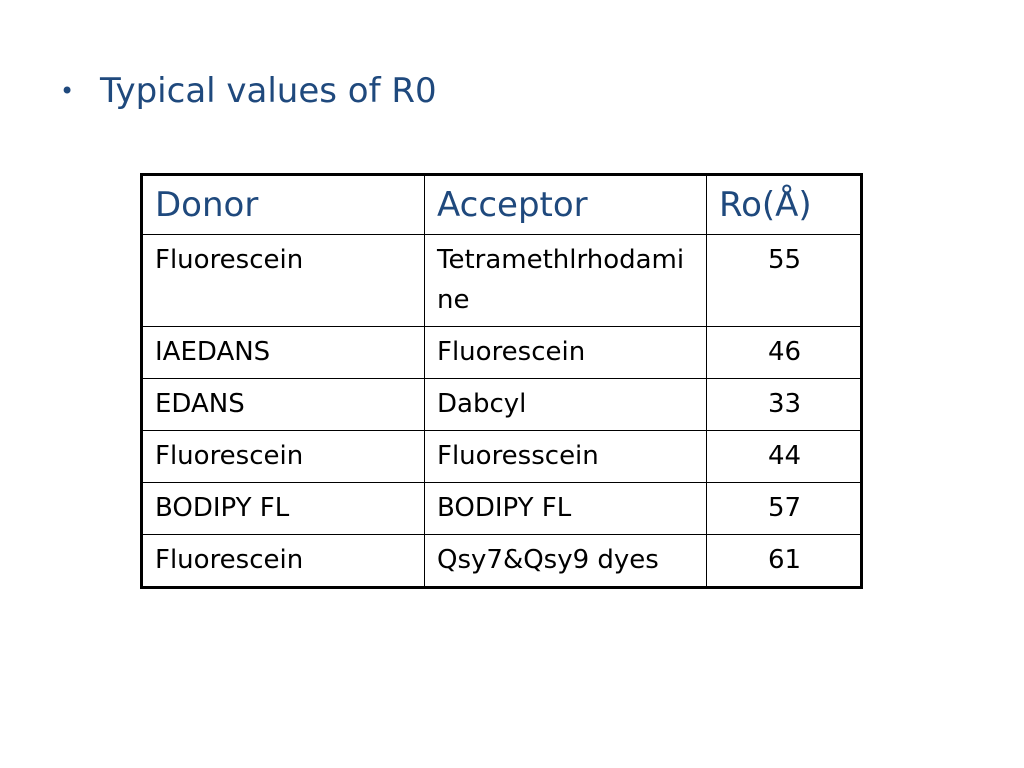 This screenshot has width=1024, height=768. What do you see at coordinates (565, 280) in the screenshot?
I see `acceptor-cell: Tetramethlrhodamine` at bounding box center [565, 280].